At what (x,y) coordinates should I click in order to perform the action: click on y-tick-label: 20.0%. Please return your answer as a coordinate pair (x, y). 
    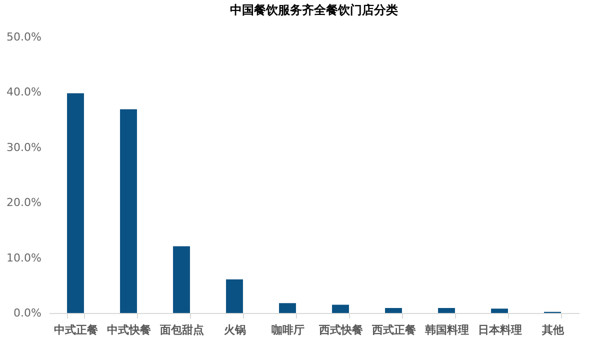
    Looking at the image, I should click on (24, 203).